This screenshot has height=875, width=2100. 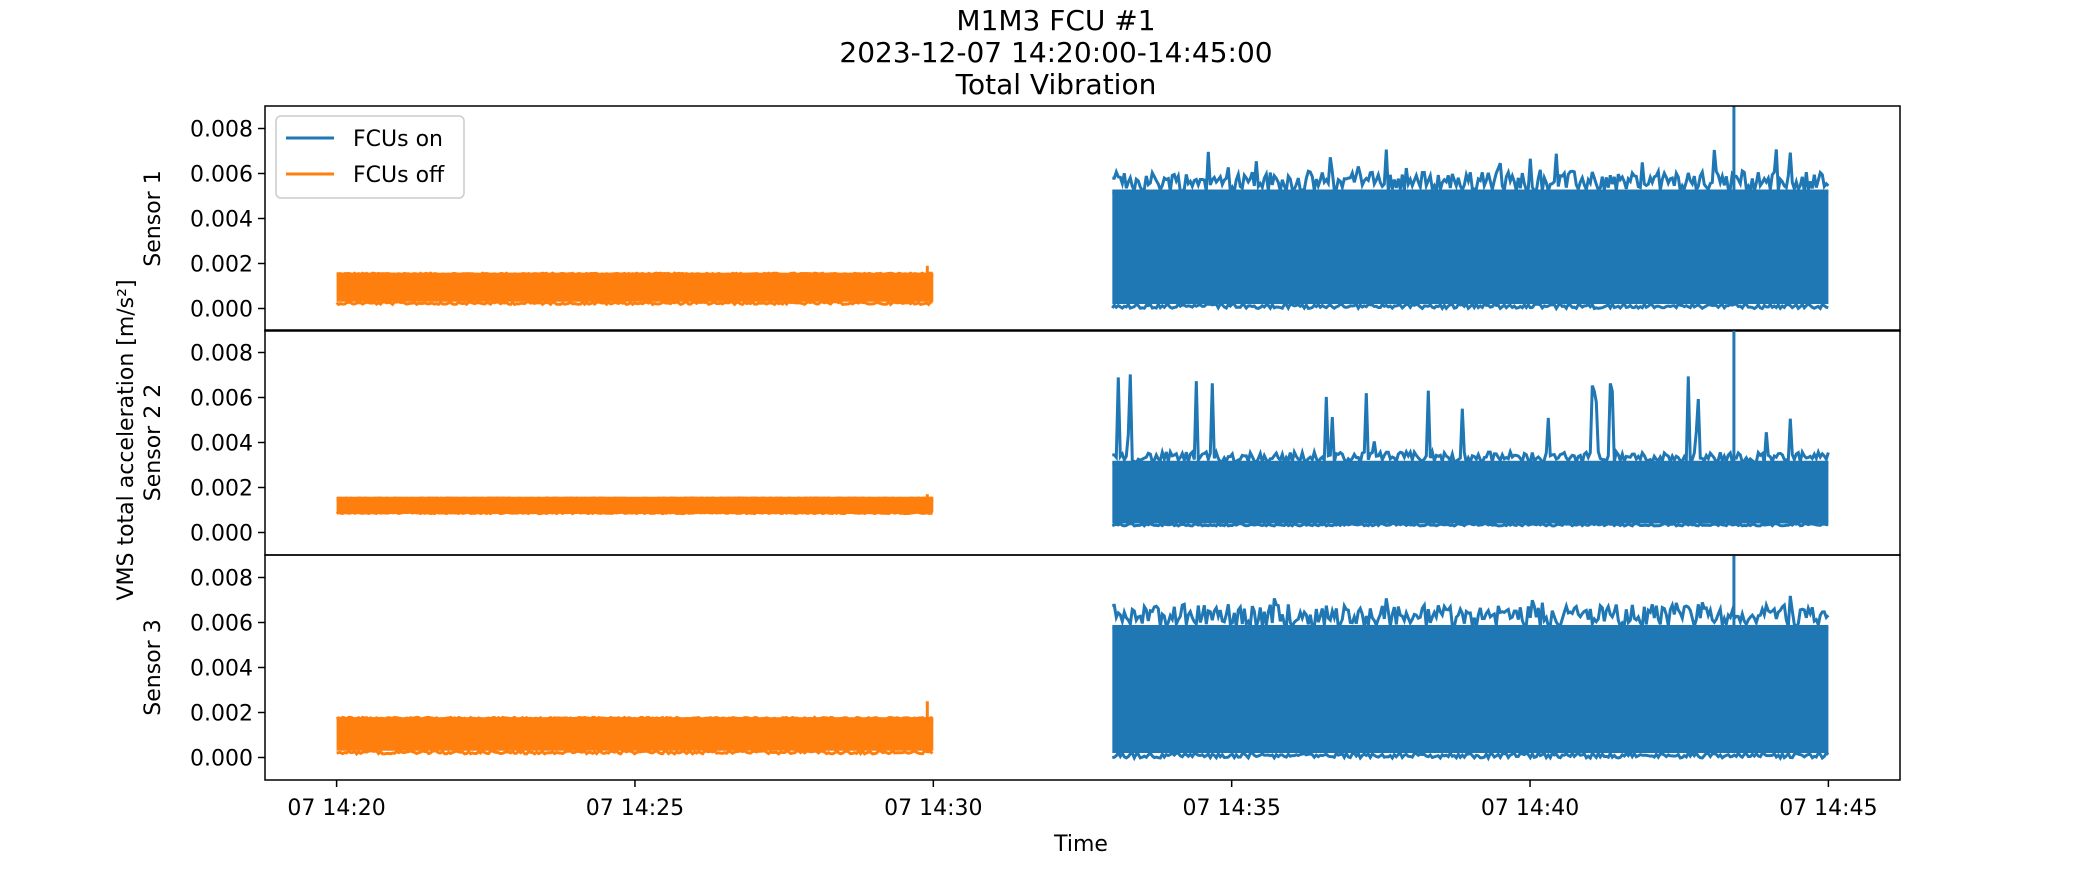 I want to click on y-axis-label: VMS total acceleration [m/s²], so click(x=126, y=439).